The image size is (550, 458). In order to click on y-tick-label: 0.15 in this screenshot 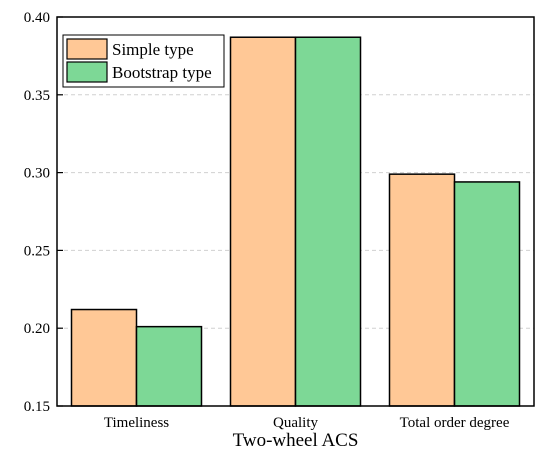, I will do `click(37, 407)`.